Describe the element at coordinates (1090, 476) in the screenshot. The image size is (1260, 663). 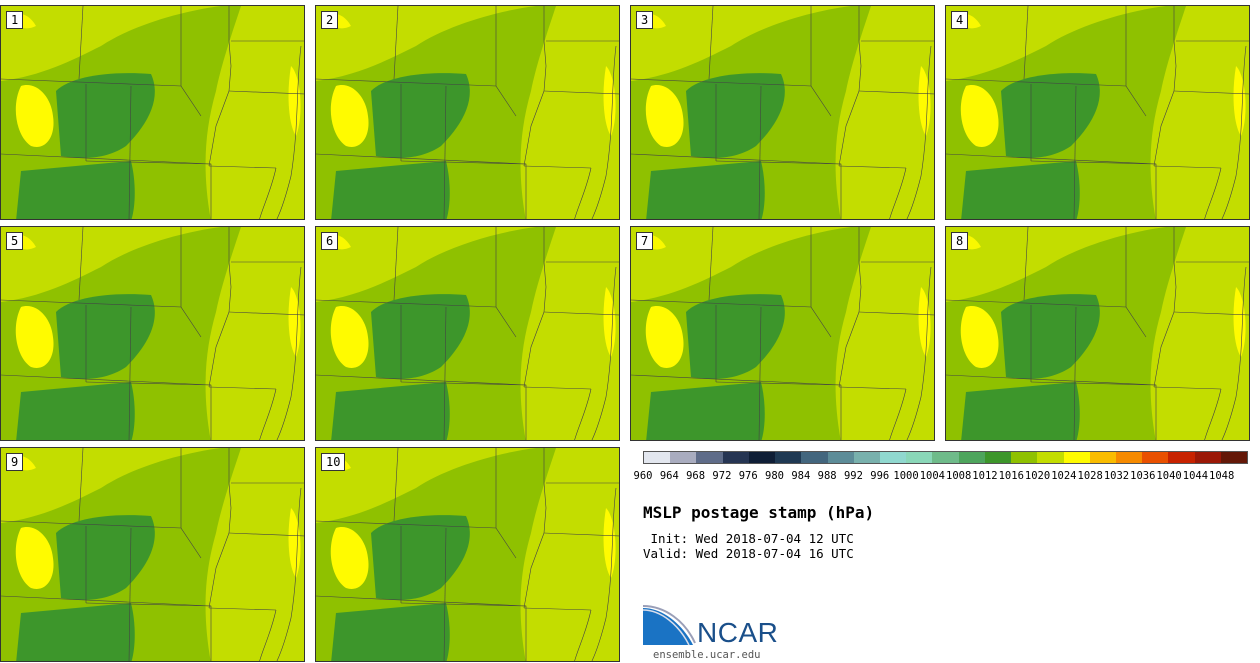
I see `colorbar-tick-label: 1028` at that location.